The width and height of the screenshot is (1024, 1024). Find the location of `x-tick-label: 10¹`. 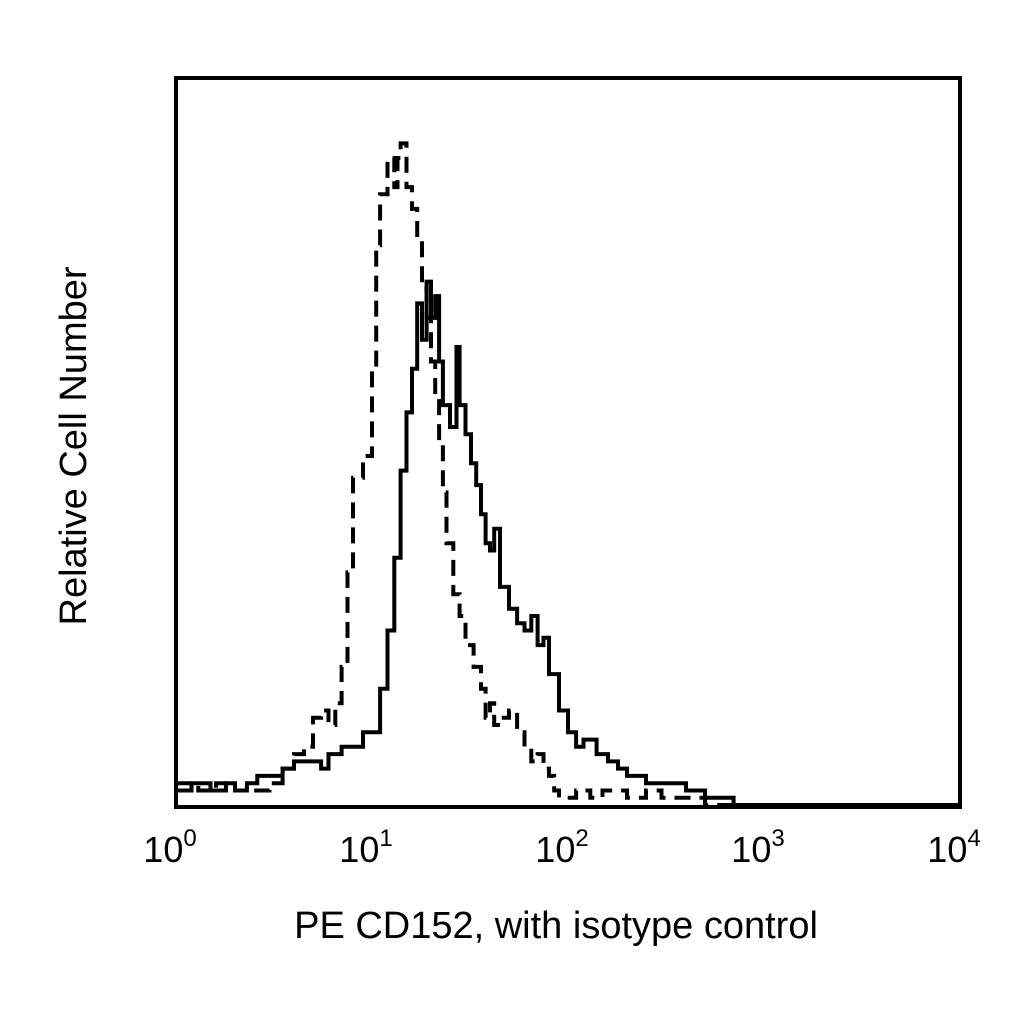

x-tick-label: 10¹ is located at coordinates (365, 847).